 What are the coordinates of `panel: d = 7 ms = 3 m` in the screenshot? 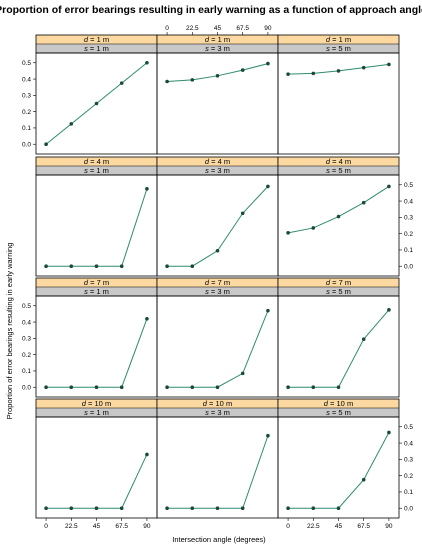 It's located at (217, 337).